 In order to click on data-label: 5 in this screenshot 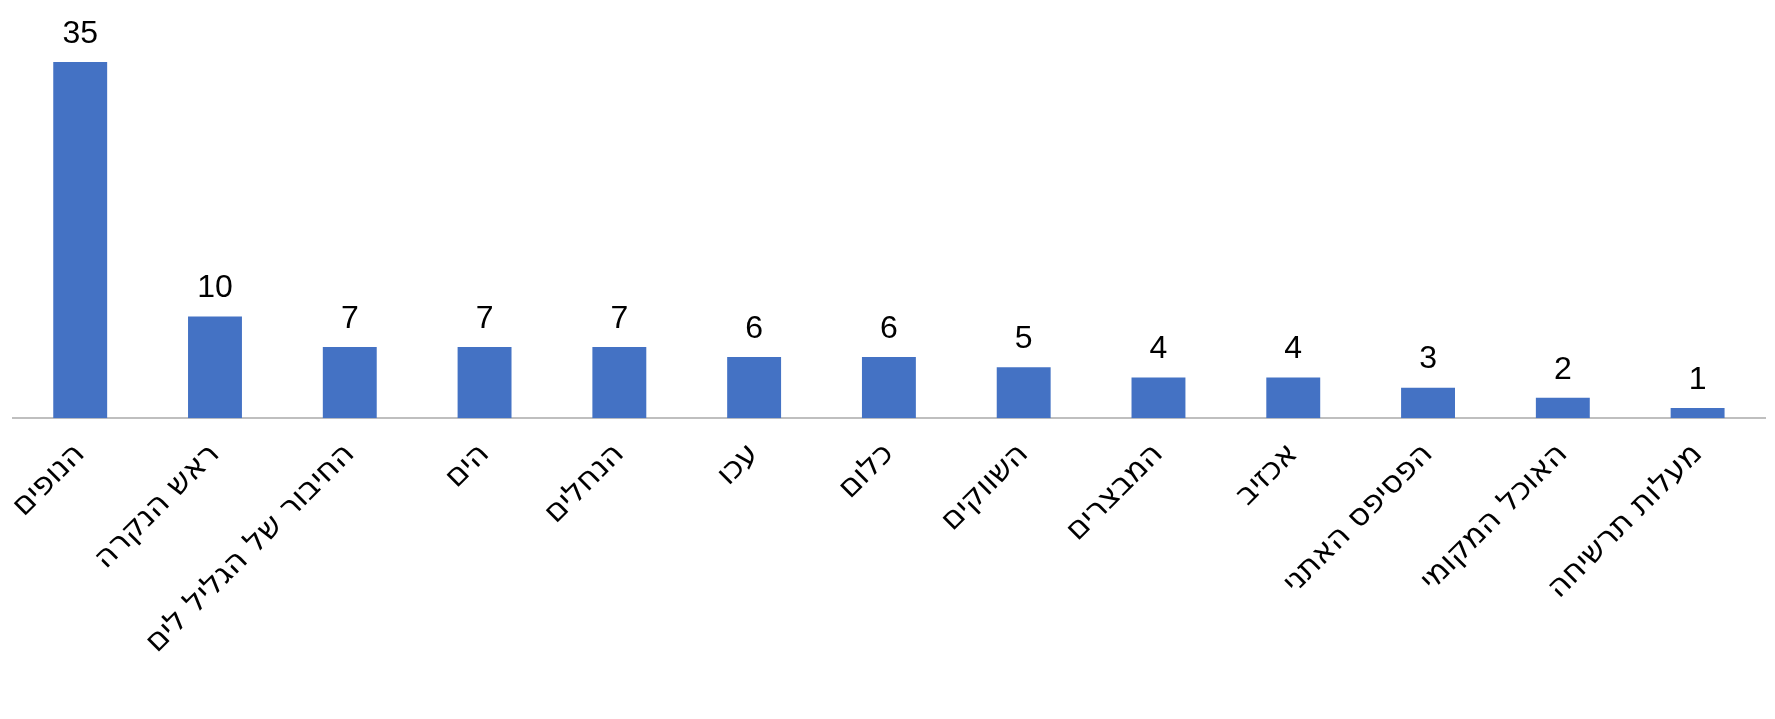, I will do `click(1023, 337)`.